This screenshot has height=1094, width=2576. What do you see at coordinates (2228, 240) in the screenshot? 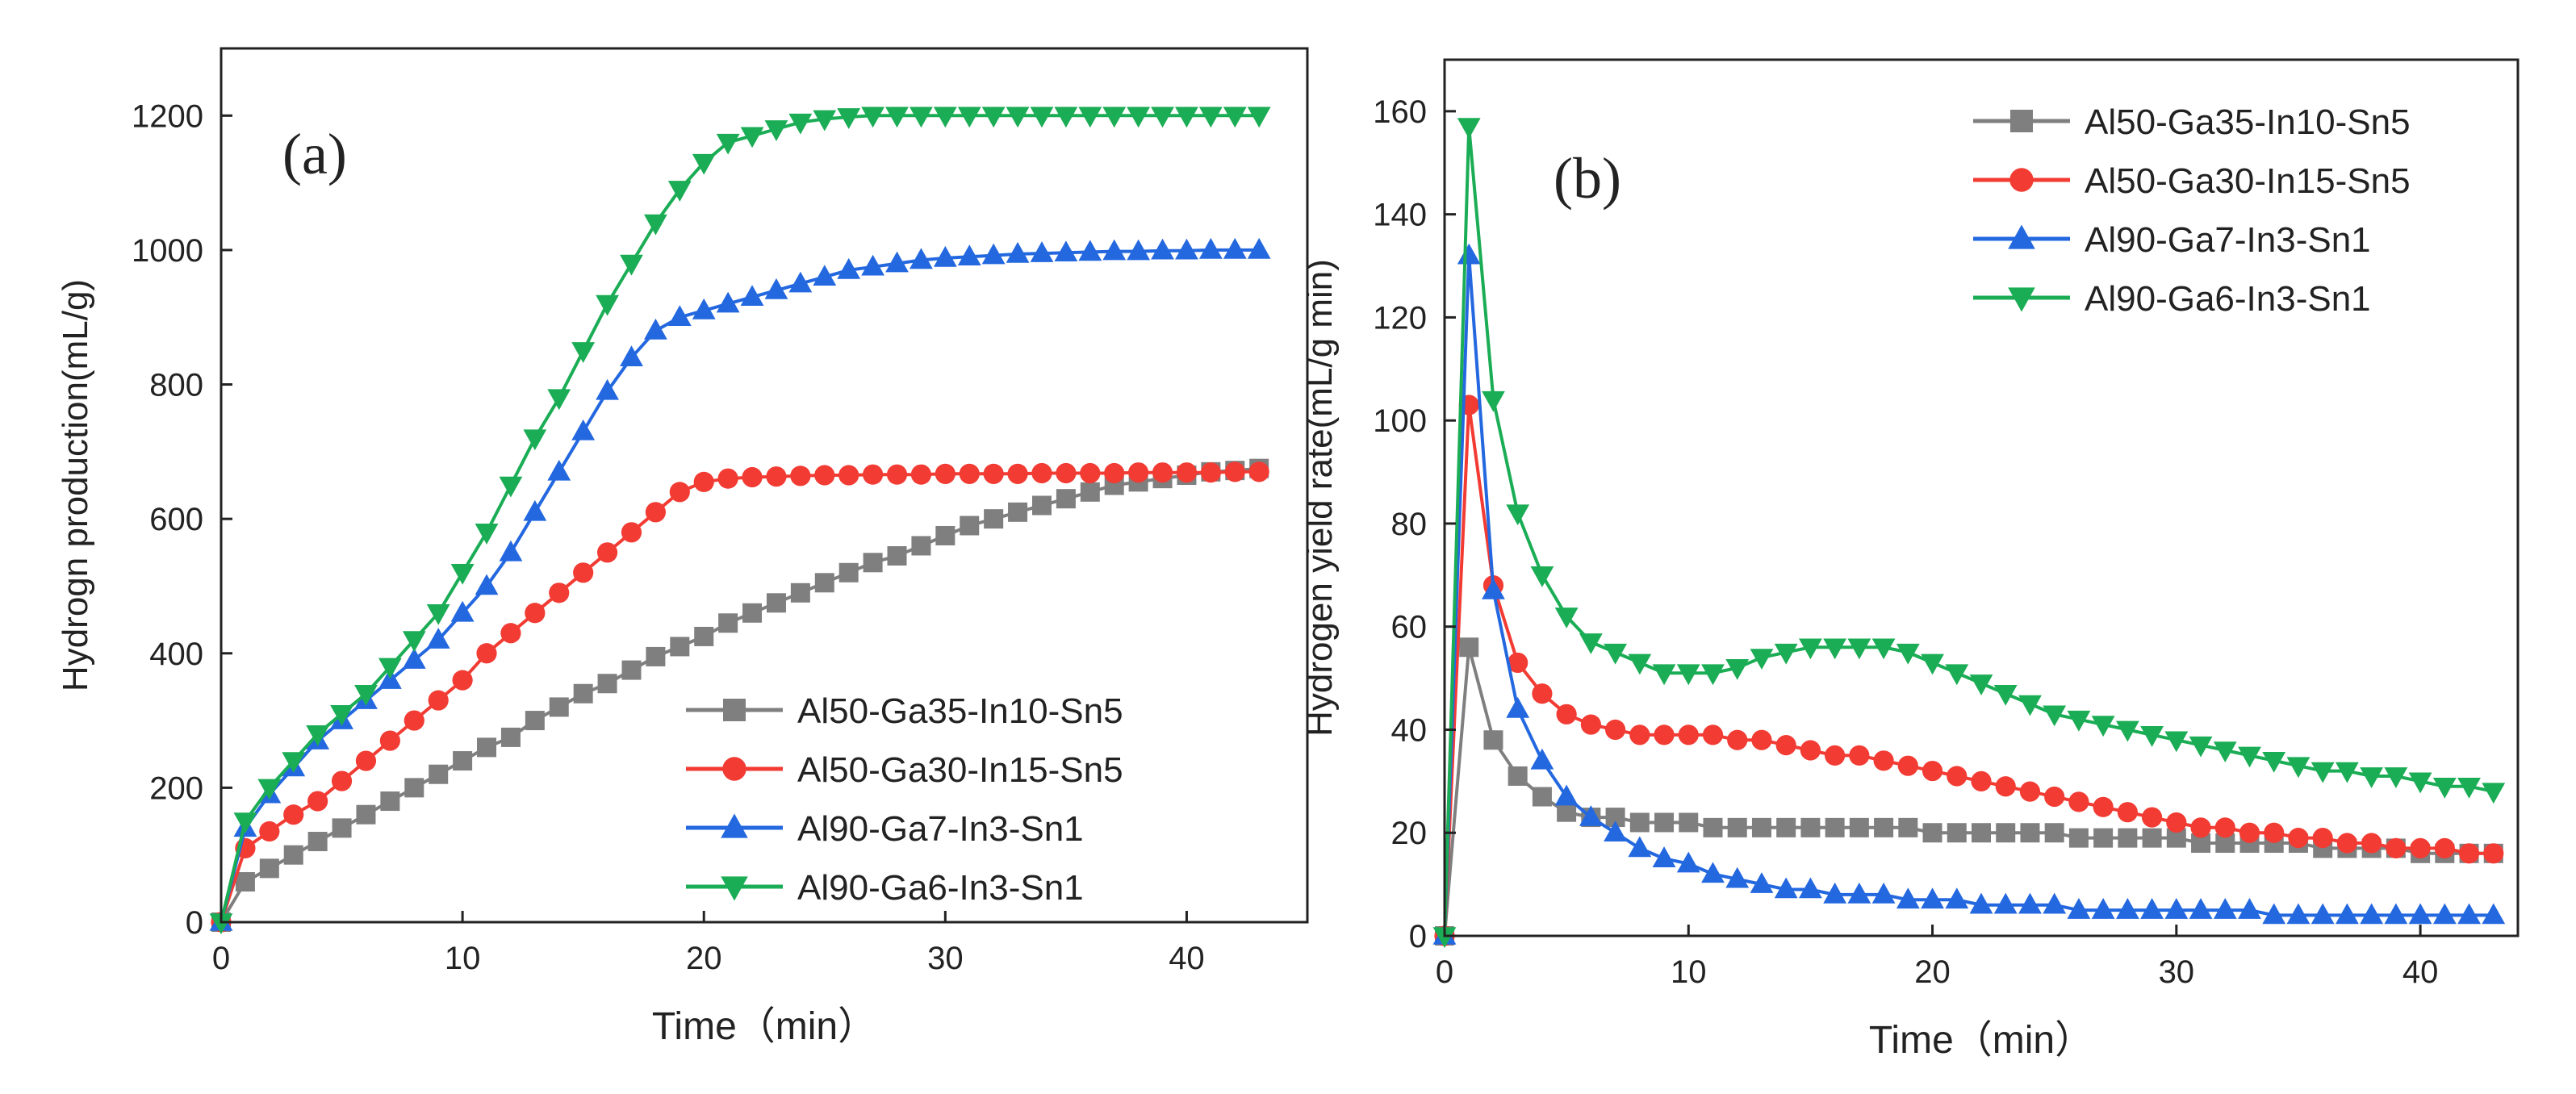
I see `panel-b-legend-label: Al90-Ga7-In3-Sn1` at bounding box center [2228, 240].